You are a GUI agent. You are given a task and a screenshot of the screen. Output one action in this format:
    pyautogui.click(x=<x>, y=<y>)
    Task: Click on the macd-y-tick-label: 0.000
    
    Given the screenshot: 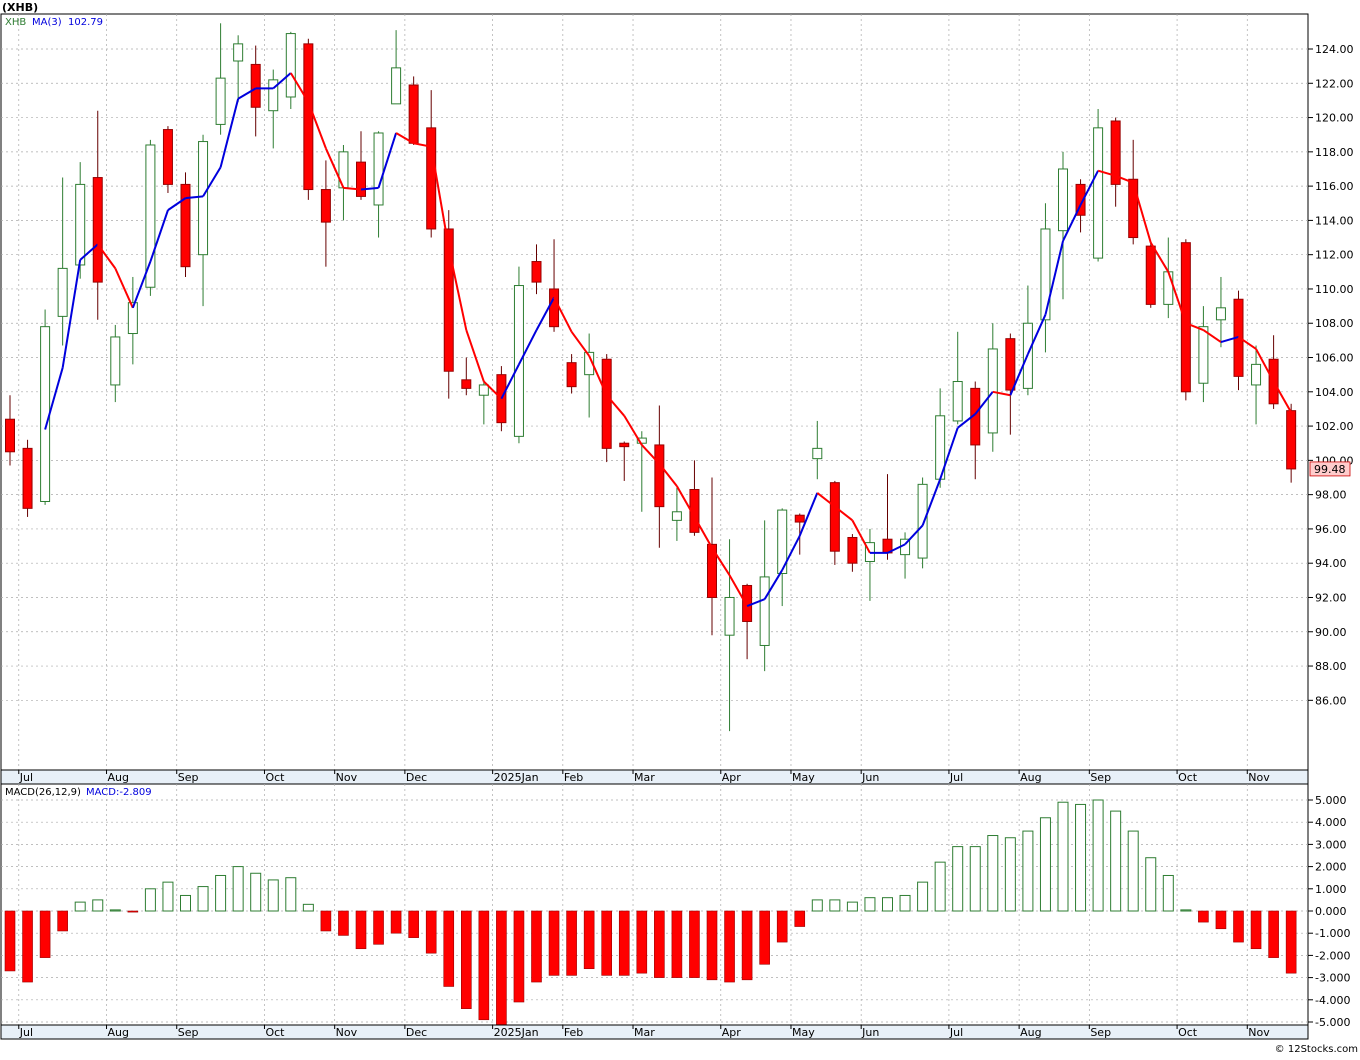 What is the action you would take?
    pyautogui.click(x=1331, y=911)
    